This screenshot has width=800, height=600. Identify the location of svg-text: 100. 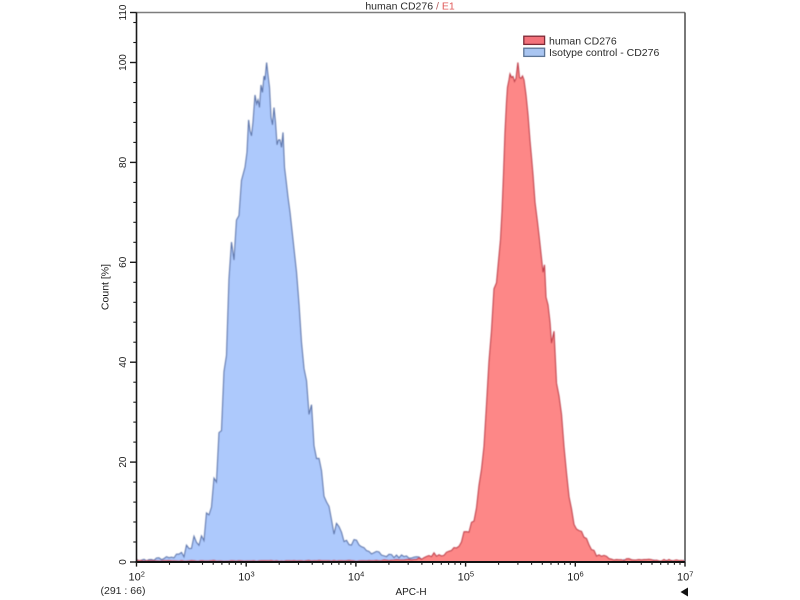
(123, 62).